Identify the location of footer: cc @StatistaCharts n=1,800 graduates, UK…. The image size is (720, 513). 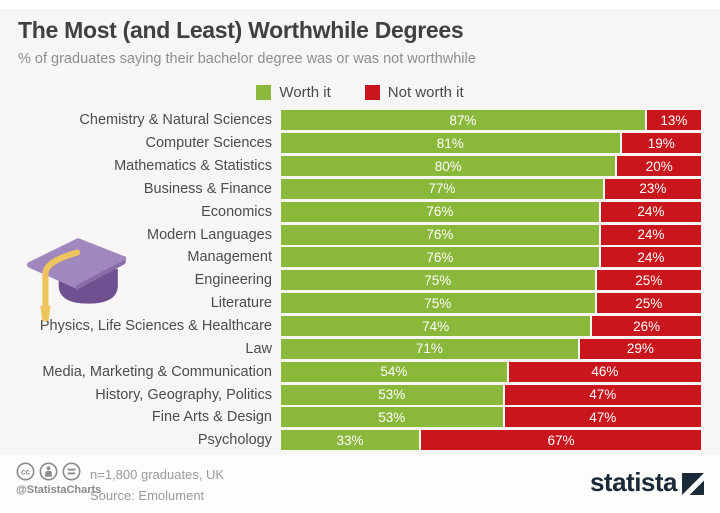
(360, 484).